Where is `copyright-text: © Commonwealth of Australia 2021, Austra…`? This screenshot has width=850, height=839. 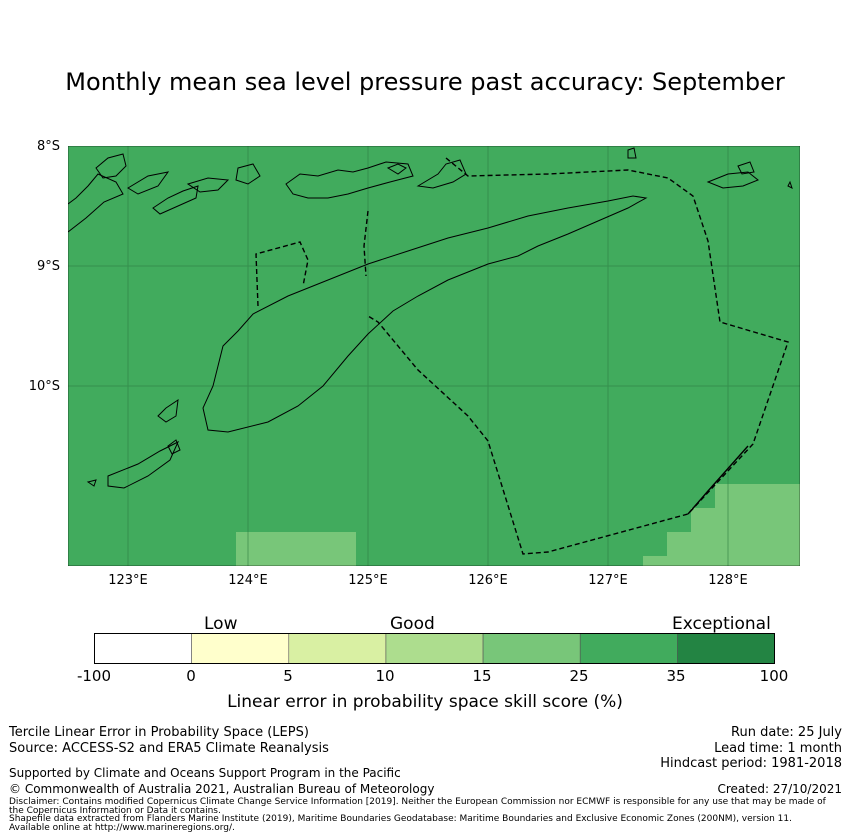
copyright-text: © Commonwealth of Australia 2021, Austra… is located at coordinates (222, 789).